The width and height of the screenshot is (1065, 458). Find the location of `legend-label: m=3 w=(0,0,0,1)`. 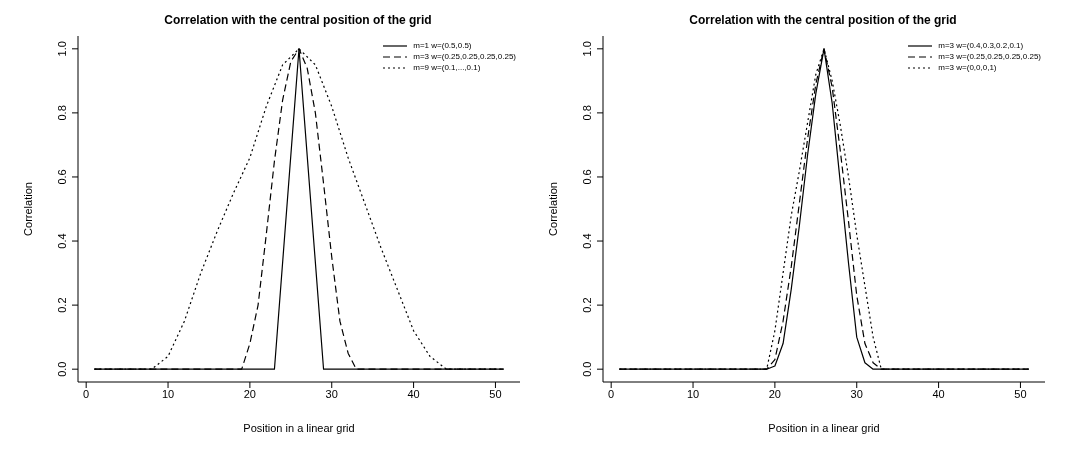

legend-label: m=3 w=(0,0,0,1) is located at coordinates (967, 67).